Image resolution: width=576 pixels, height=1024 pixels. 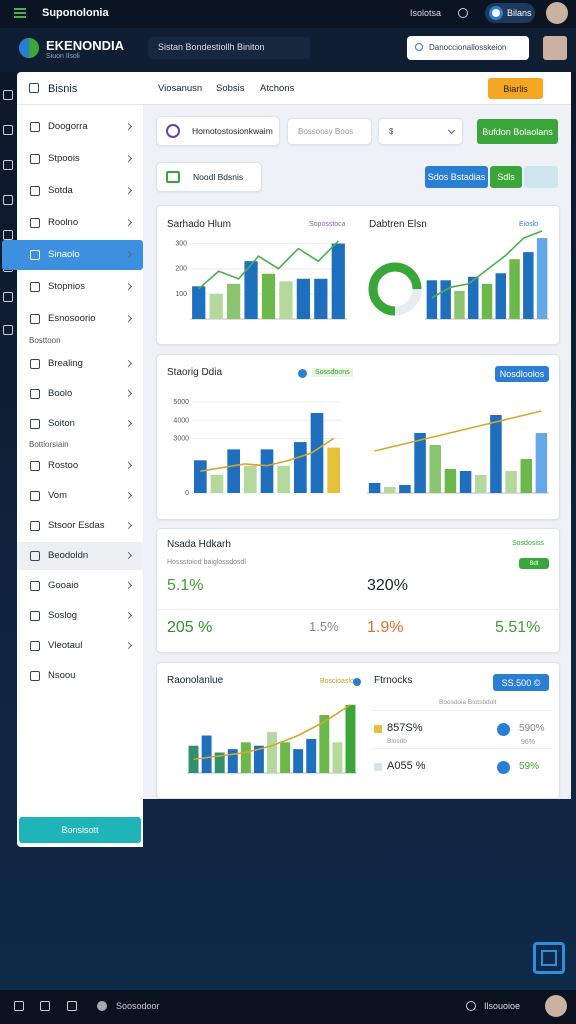 I want to click on sidebar-item: Esnosoorio, so click(x=80, y=319).